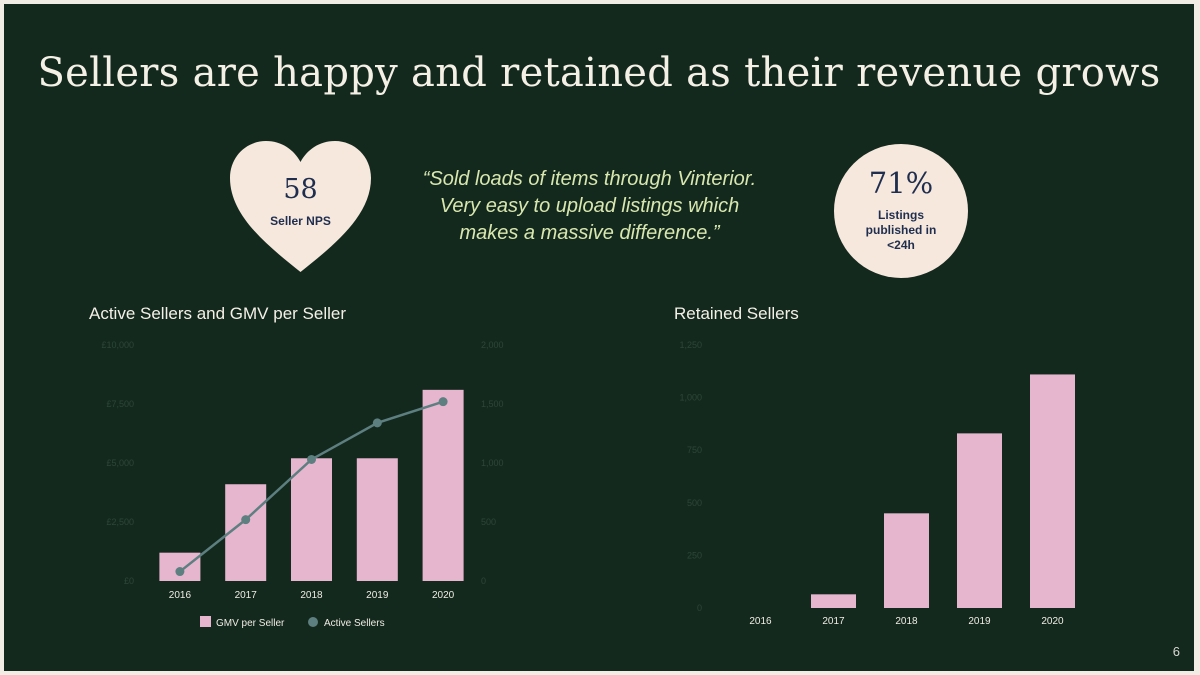  What do you see at coordinates (901, 230) in the screenshot?
I see `listings-label: Listings published in <24h` at bounding box center [901, 230].